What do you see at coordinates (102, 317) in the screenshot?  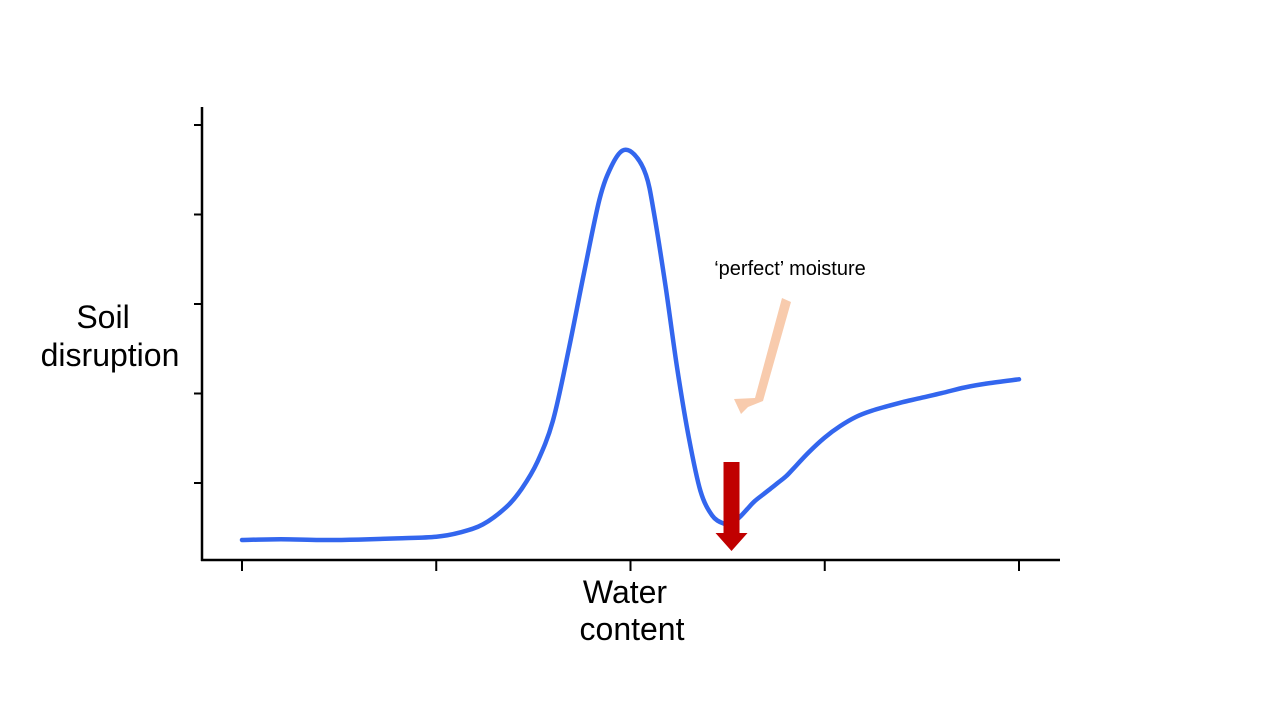 I see `y-axis-label-line-1: Soil` at bounding box center [102, 317].